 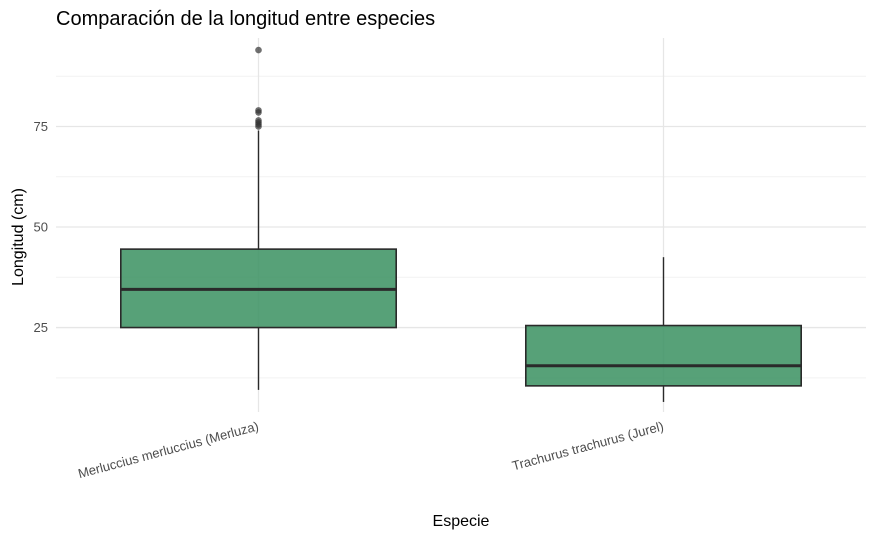 I want to click on y-tick-label: 75, so click(x=41, y=126).